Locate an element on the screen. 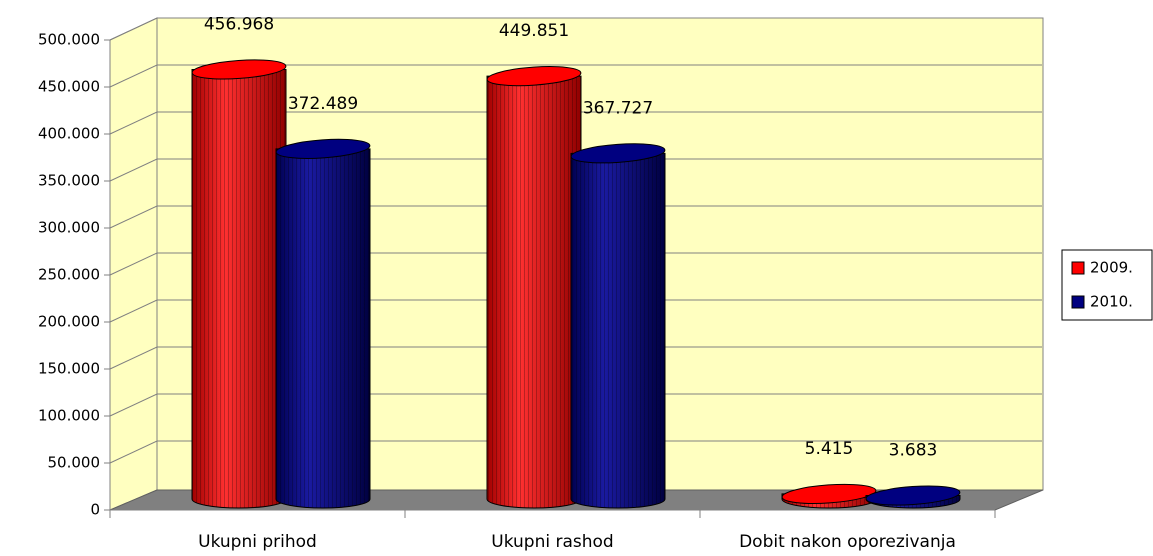  x-tick-label: Ukupni prihod is located at coordinates (257, 542).